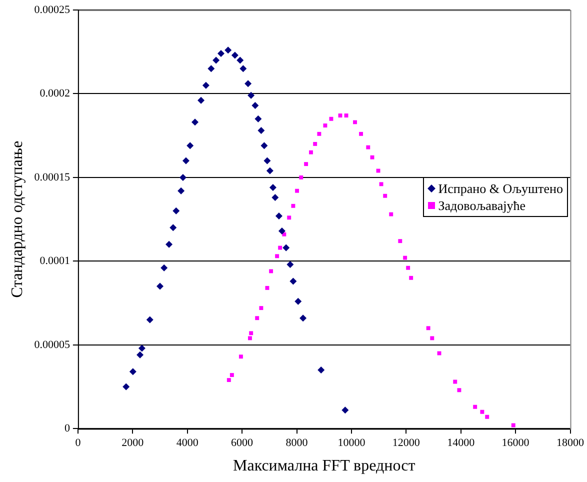 The image size is (587, 482). What do you see at coordinates (55, 261) in the screenshot?
I see `y-tick-label: 0.0001` at bounding box center [55, 261].